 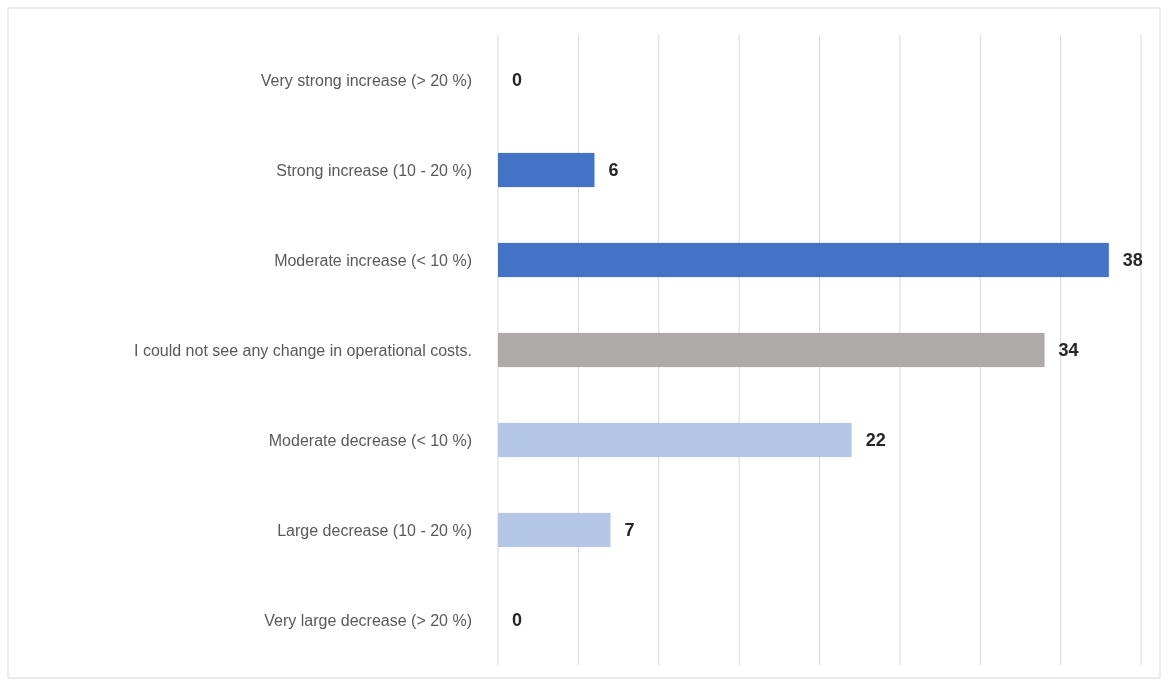 What do you see at coordinates (1068, 350) in the screenshot?
I see `data-label: 34` at bounding box center [1068, 350].